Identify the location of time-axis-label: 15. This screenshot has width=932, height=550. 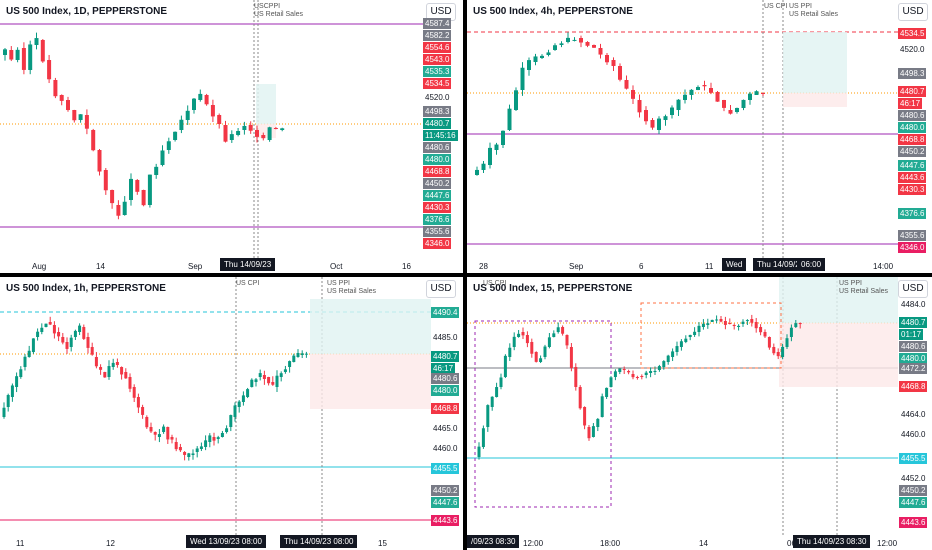
(382, 543).